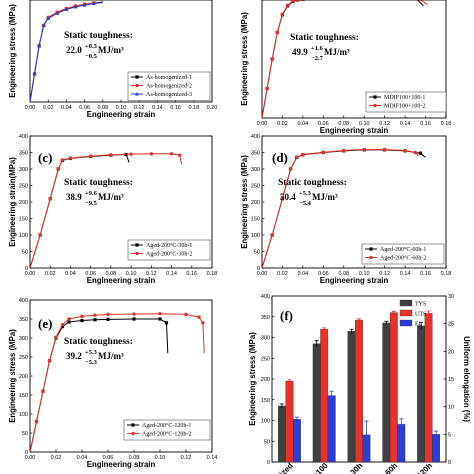  What do you see at coordinates (258, 269) in the screenshot?
I see `y-tick-label: 0` at bounding box center [258, 269].